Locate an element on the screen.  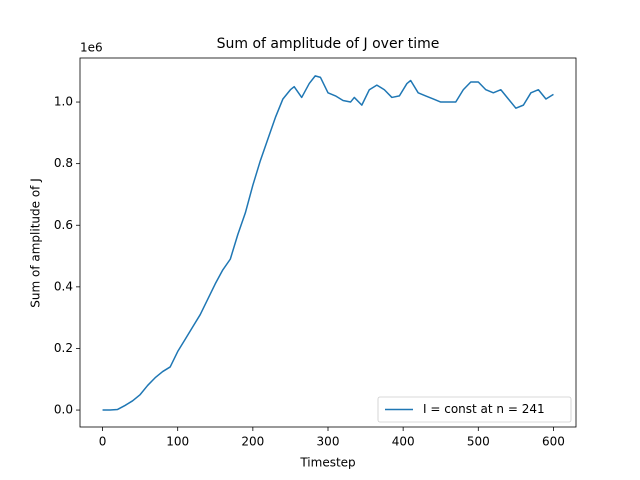
y-offset-label: 1e6 is located at coordinates (91, 48).